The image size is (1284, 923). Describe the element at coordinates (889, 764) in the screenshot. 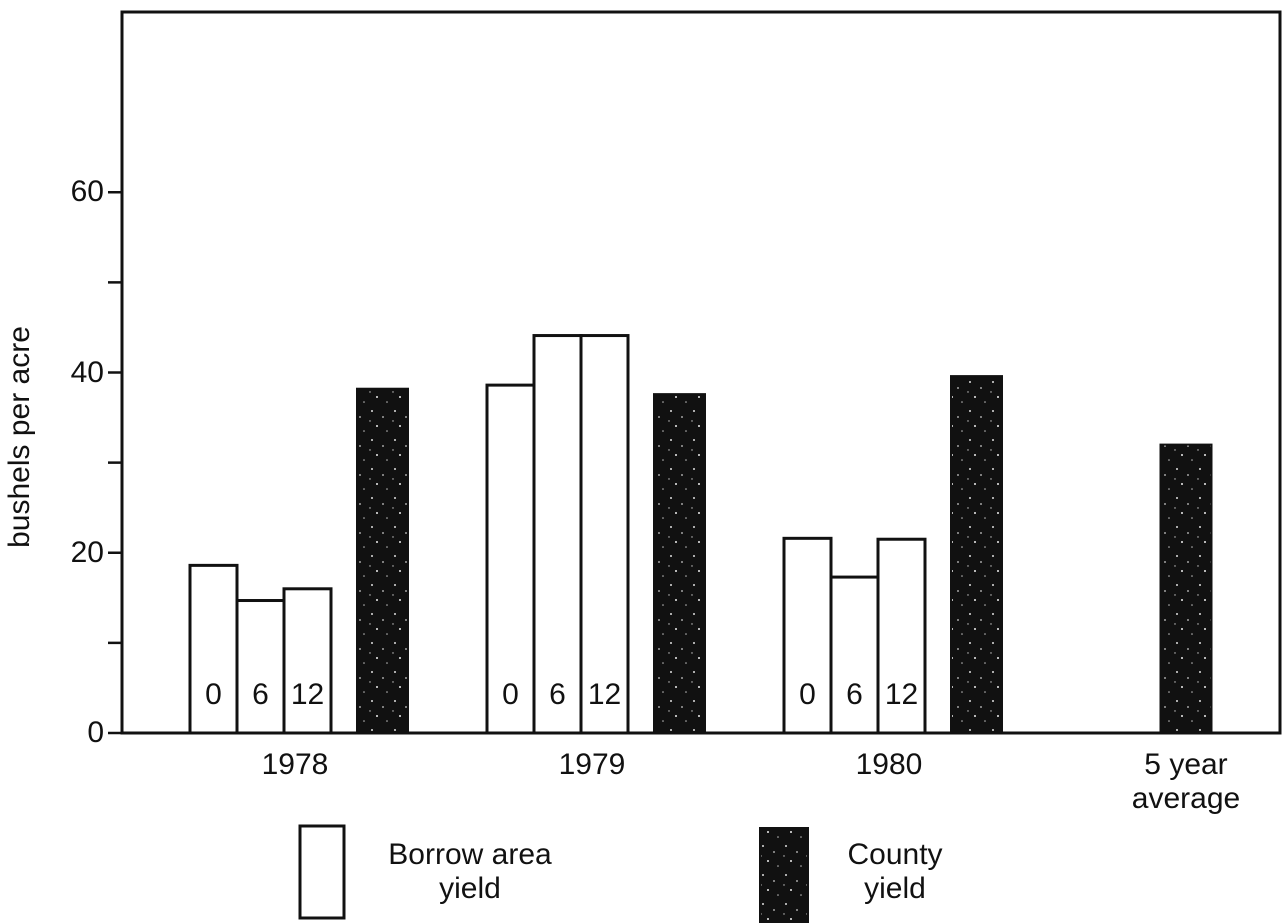

I see `x-tick-label: 1980` at that location.